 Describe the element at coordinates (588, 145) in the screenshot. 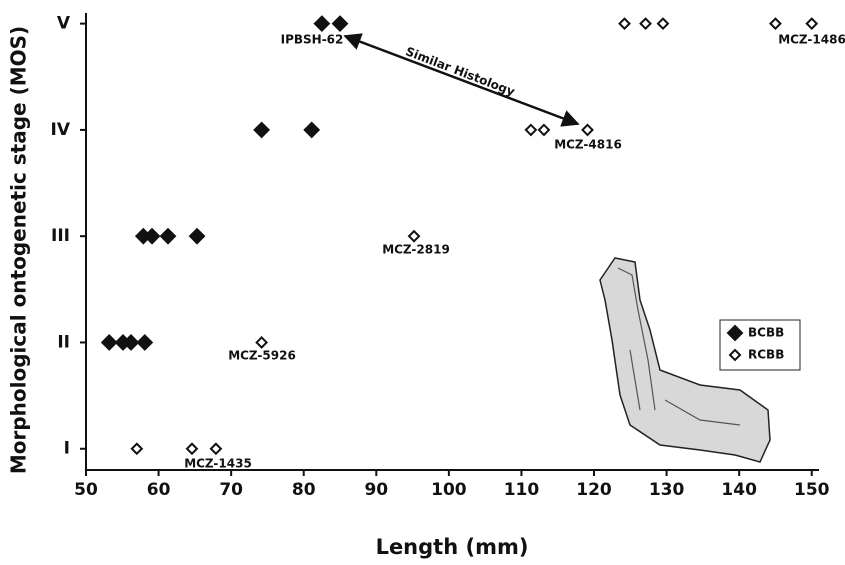

I see `annotation: MCZ-4816` at that location.